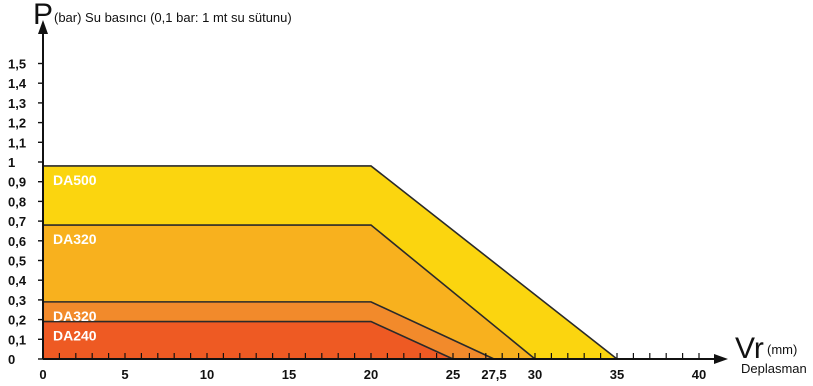 The height and width of the screenshot is (386, 813). Describe the element at coordinates (75, 258) in the screenshot. I see `series-labels: DA500 DA320 DA320 DA240` at that location.